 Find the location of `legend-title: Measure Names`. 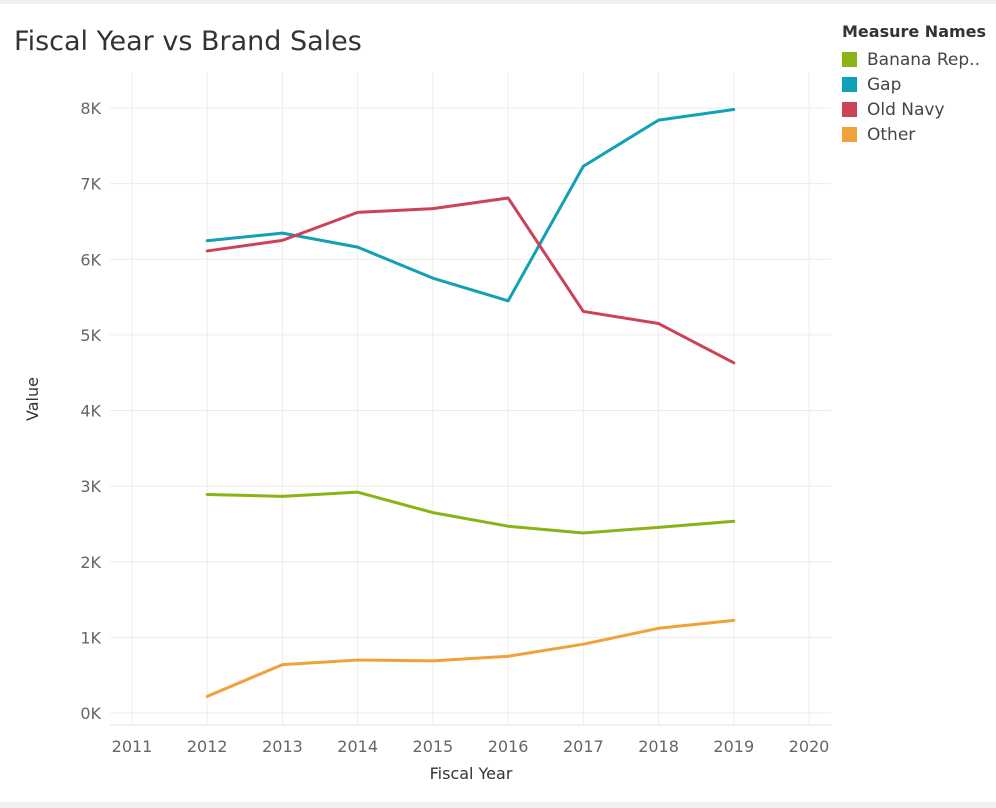

legend-title: Measure Names is located at coordinates (914, 31).